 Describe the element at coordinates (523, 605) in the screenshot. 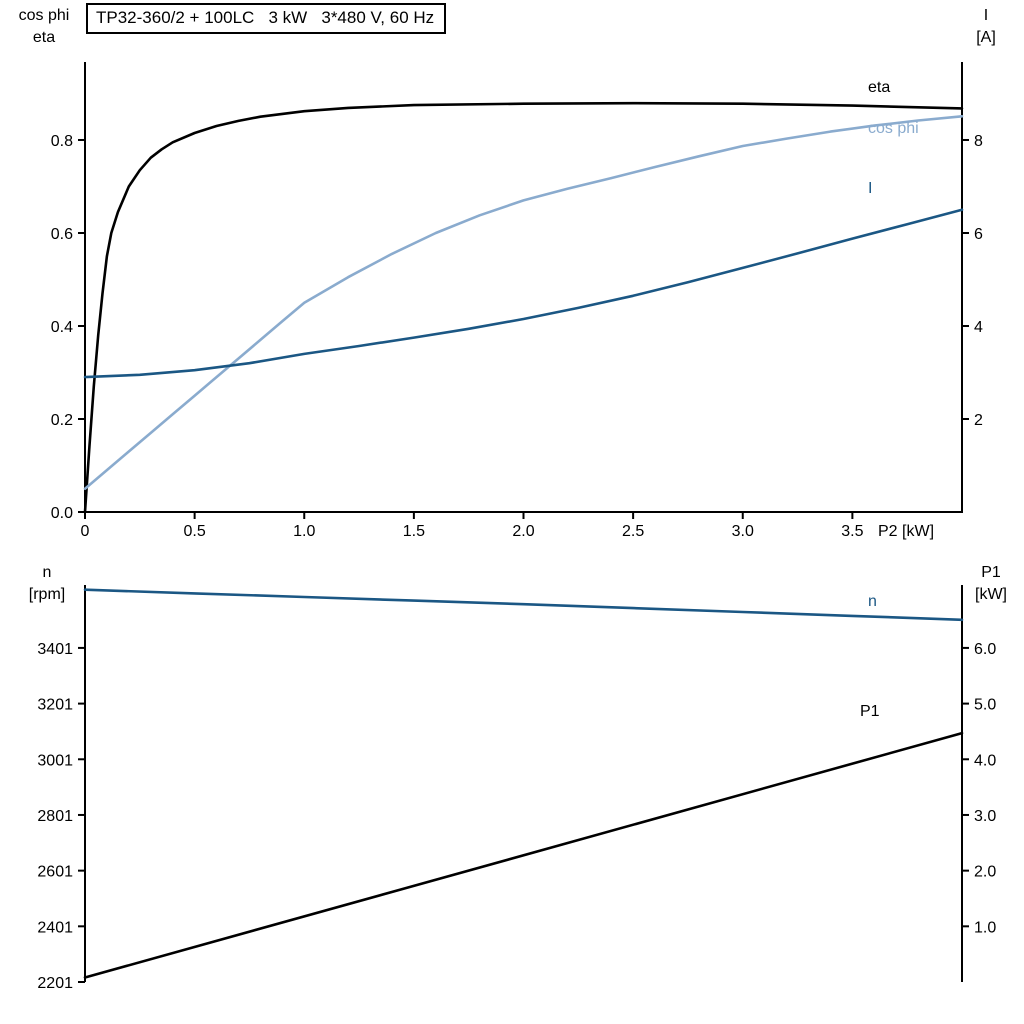

I see `series-curve-n` at that location.